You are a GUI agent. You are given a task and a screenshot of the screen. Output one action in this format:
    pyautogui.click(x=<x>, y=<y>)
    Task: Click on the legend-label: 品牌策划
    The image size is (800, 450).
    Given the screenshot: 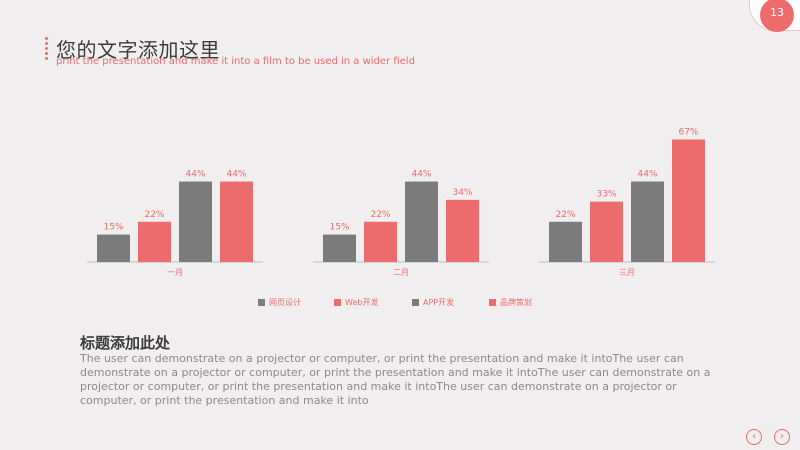 What is the action you would take?
    pyautogui.click(x=516, y=302)
    